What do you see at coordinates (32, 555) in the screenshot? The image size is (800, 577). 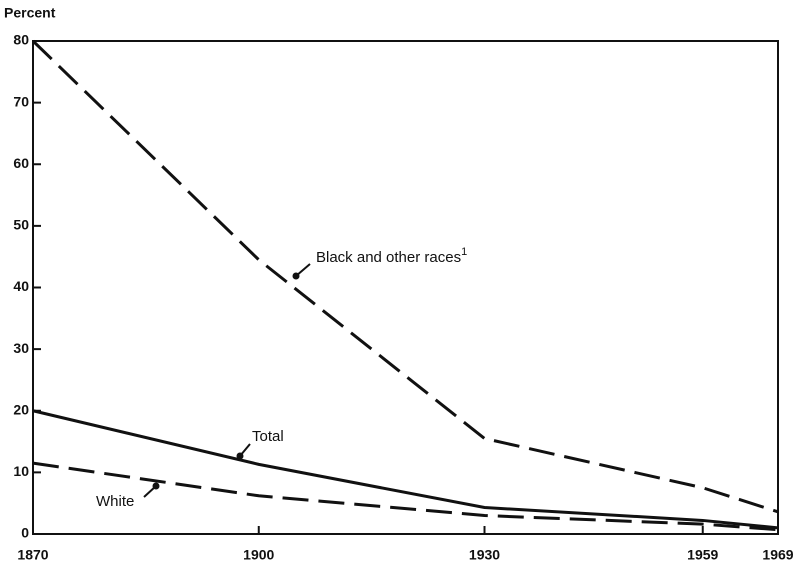 I see `x-tick-label: 1870` at bounding box center [32, 555].